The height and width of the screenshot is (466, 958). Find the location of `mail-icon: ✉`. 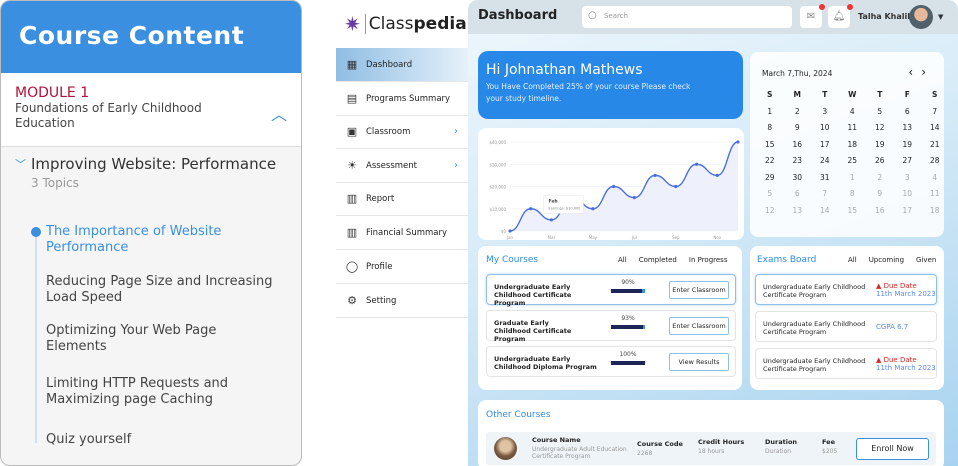

mail-icon: ✉ is located at coordinates (811, 16).